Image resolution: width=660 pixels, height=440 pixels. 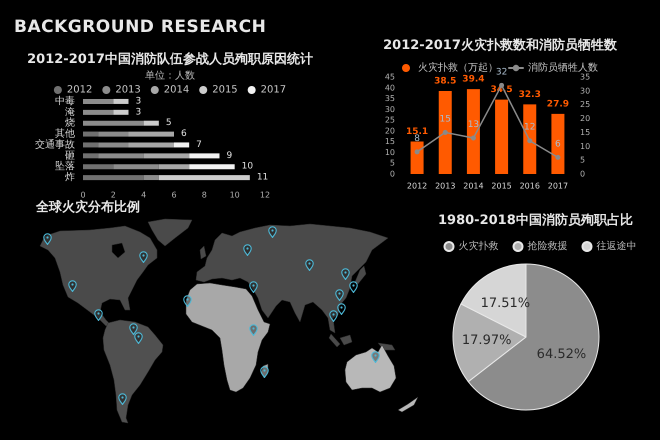 What do you see at coordinates (88, 208) in the screenshot?
I see `text: 全球火灾分布比例` at bounding box center [88, 208].